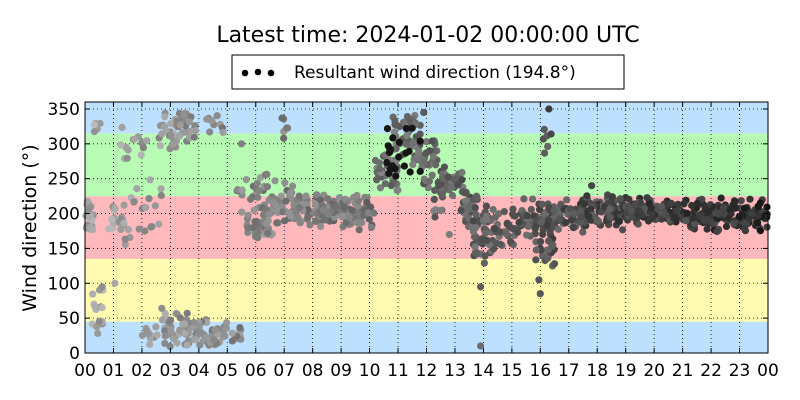 This screenshot has height=400, width=800. Describe the element at coordinates (740, 371) in the screenshot. I see `x-tick-label: 23` at that location.